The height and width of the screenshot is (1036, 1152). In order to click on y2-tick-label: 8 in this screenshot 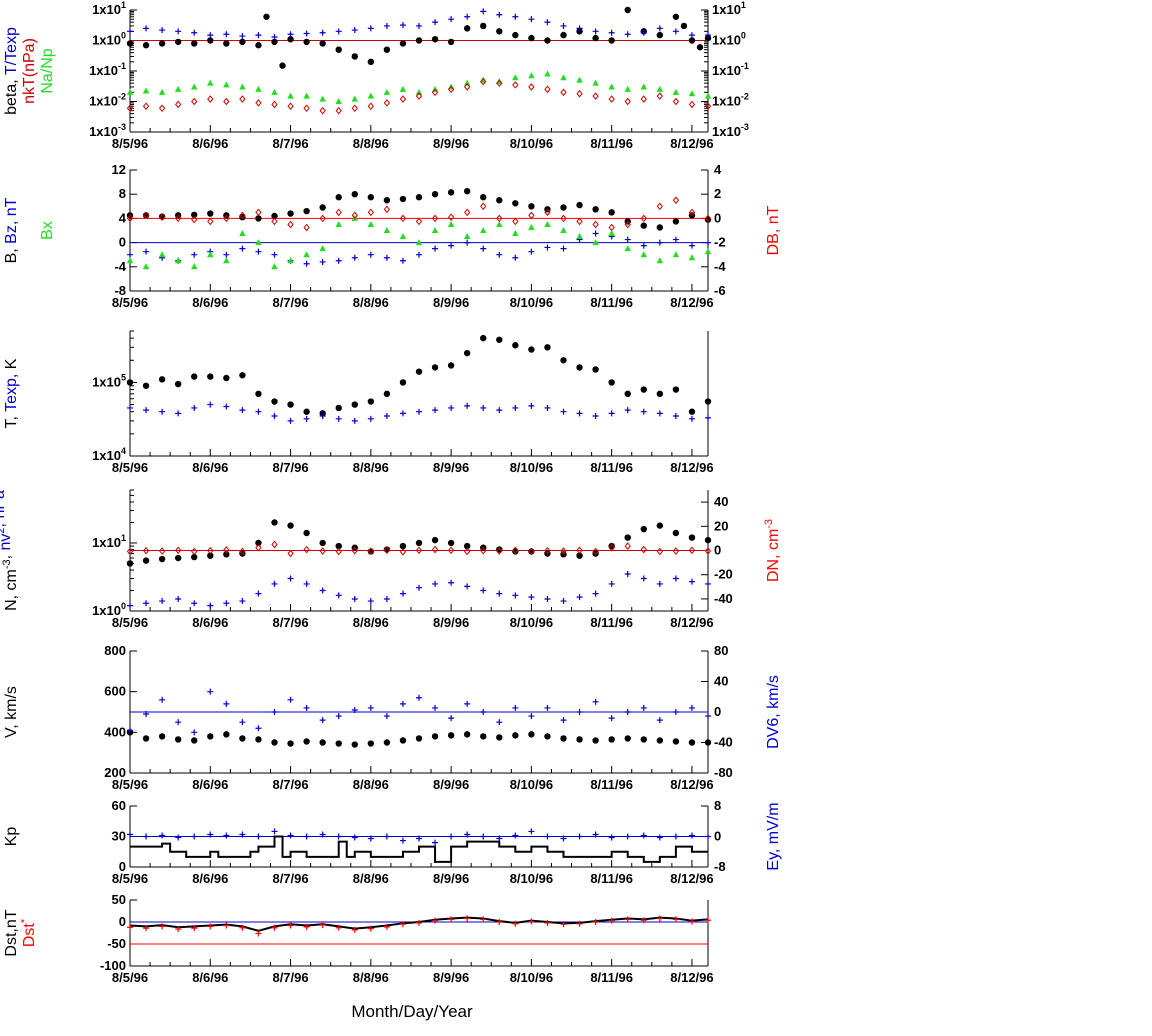, I will do `click(717, 805)`.